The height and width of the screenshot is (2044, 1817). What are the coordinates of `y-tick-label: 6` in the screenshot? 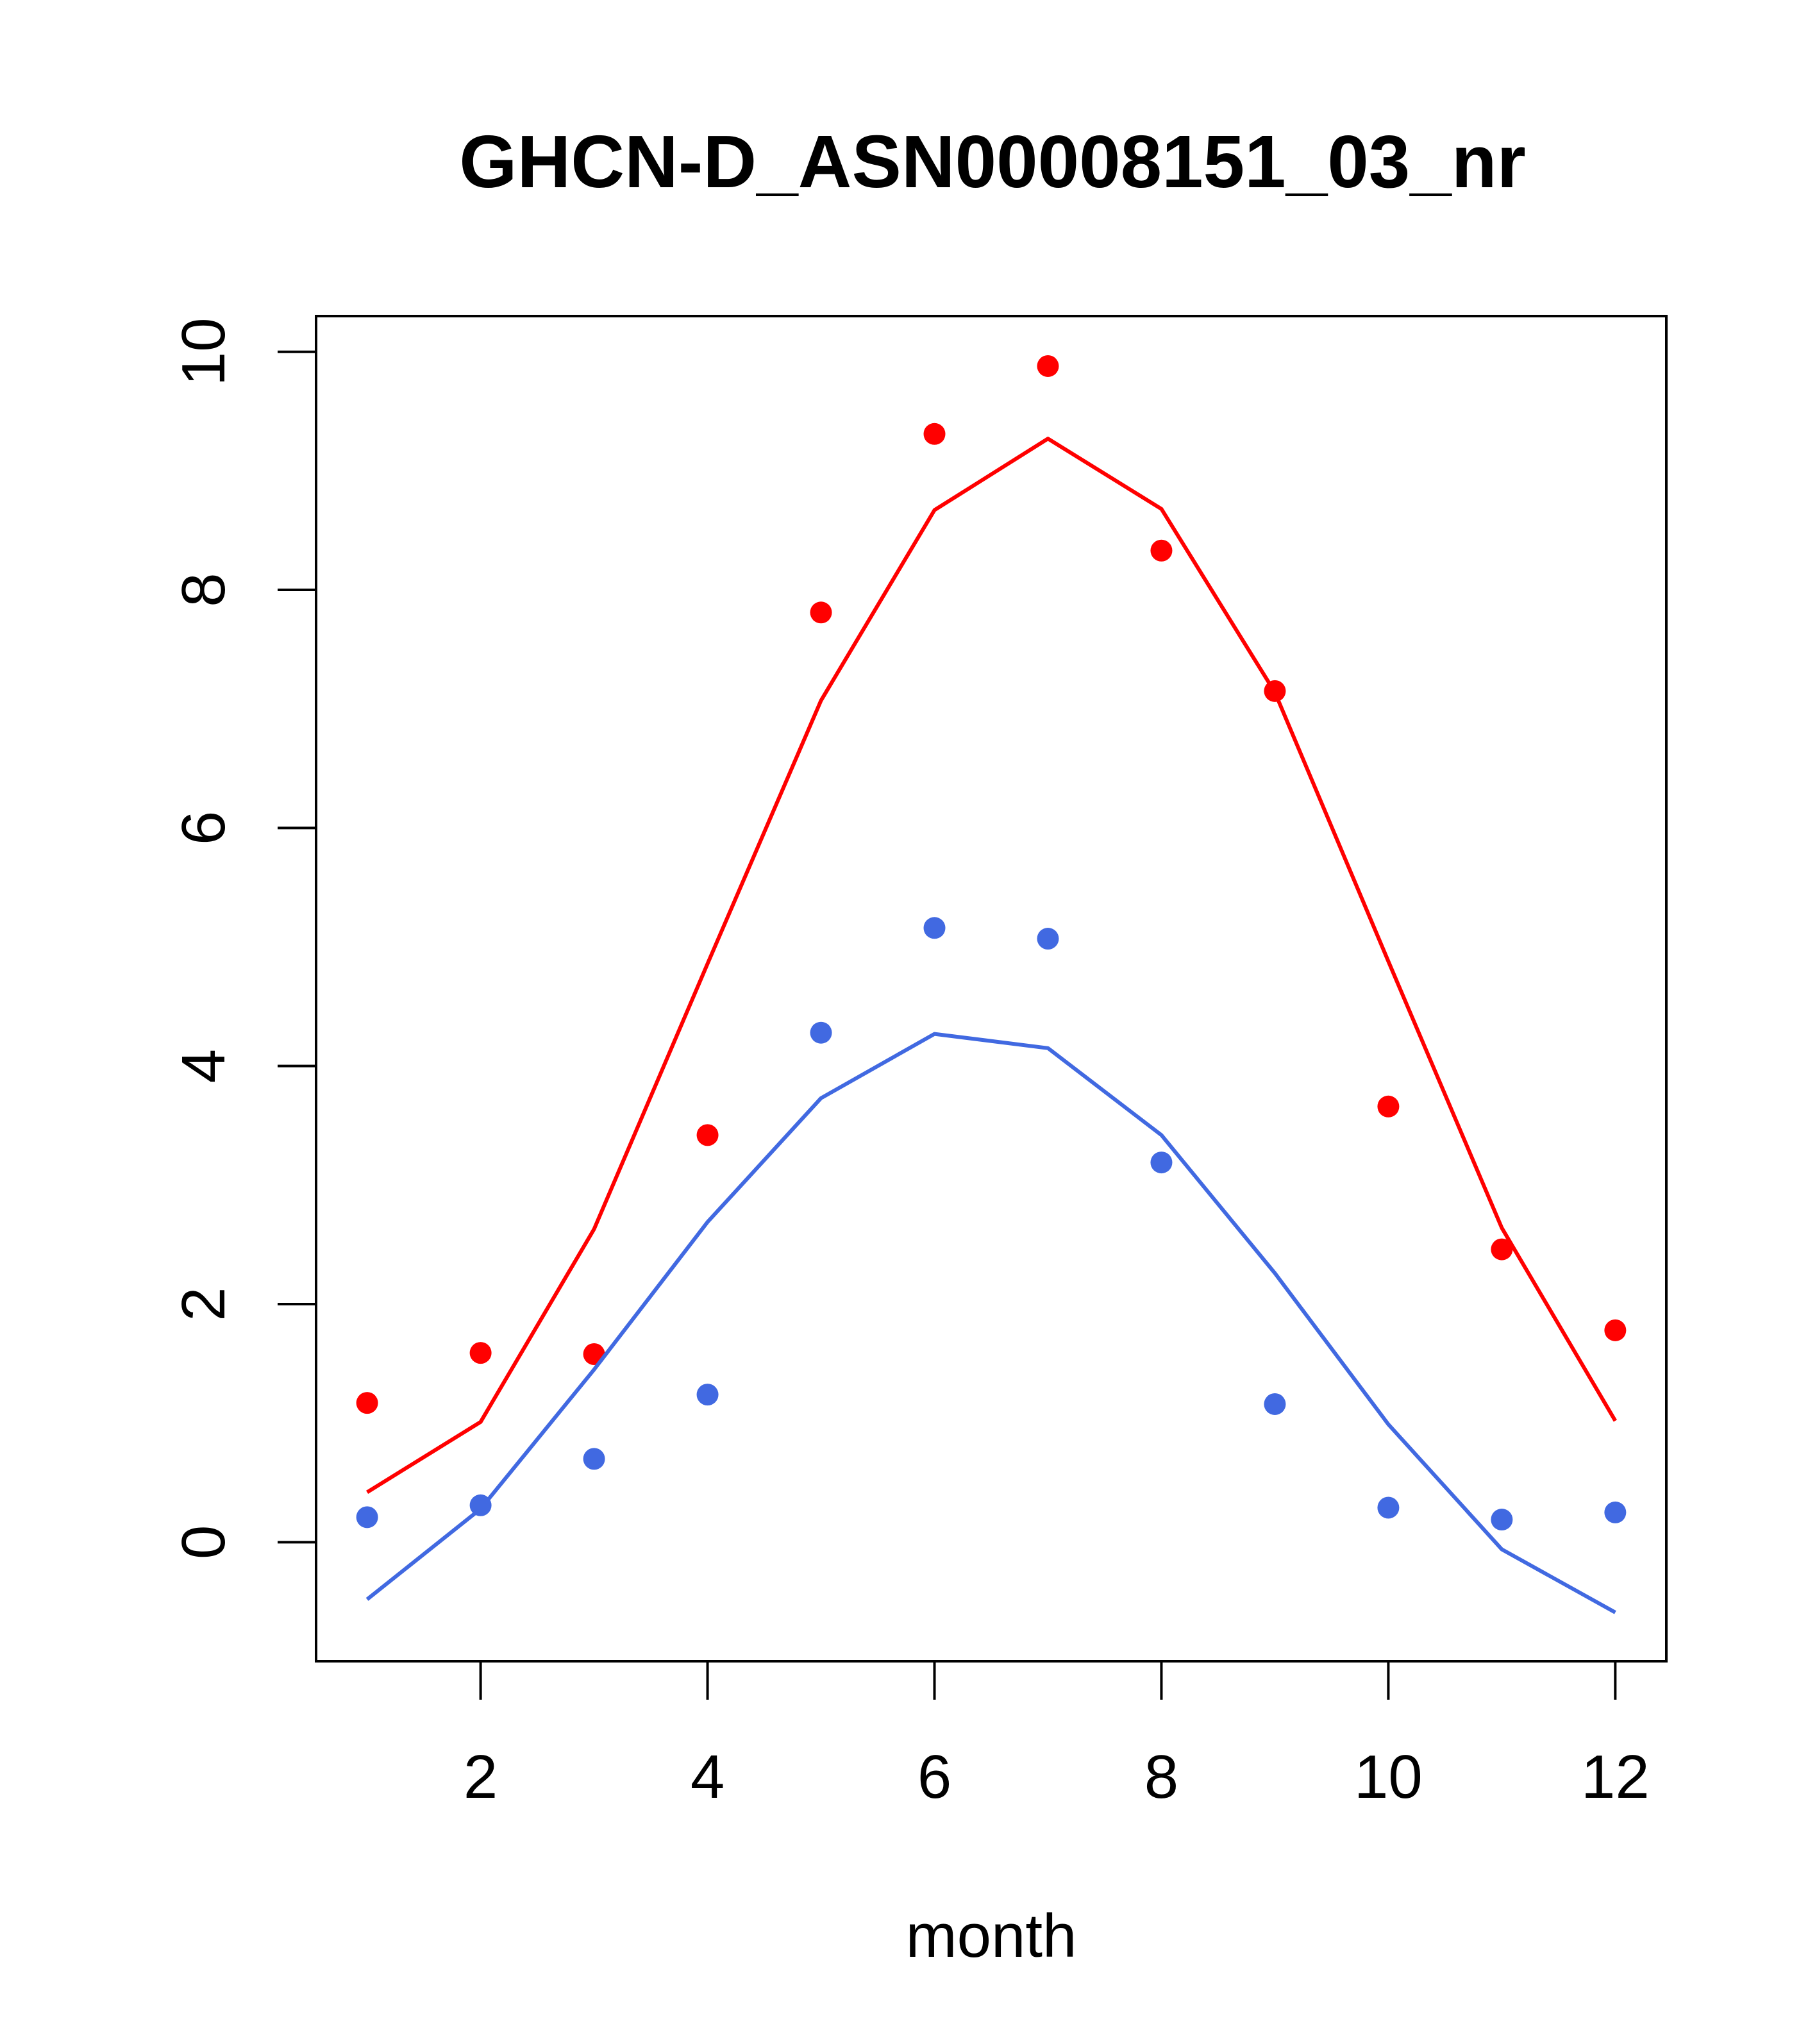 It's located at (204, 828).